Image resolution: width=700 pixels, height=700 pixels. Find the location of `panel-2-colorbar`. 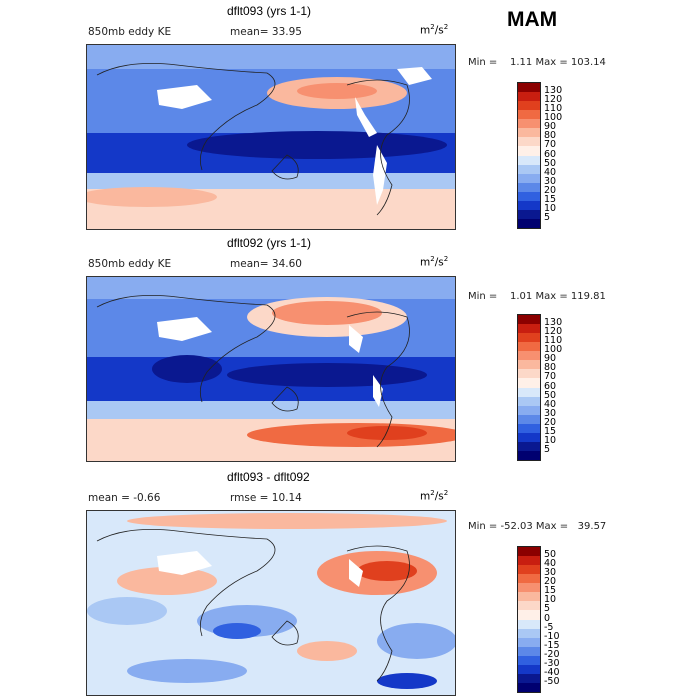

panel-2-colorbar is located at coordinates (529, 387).